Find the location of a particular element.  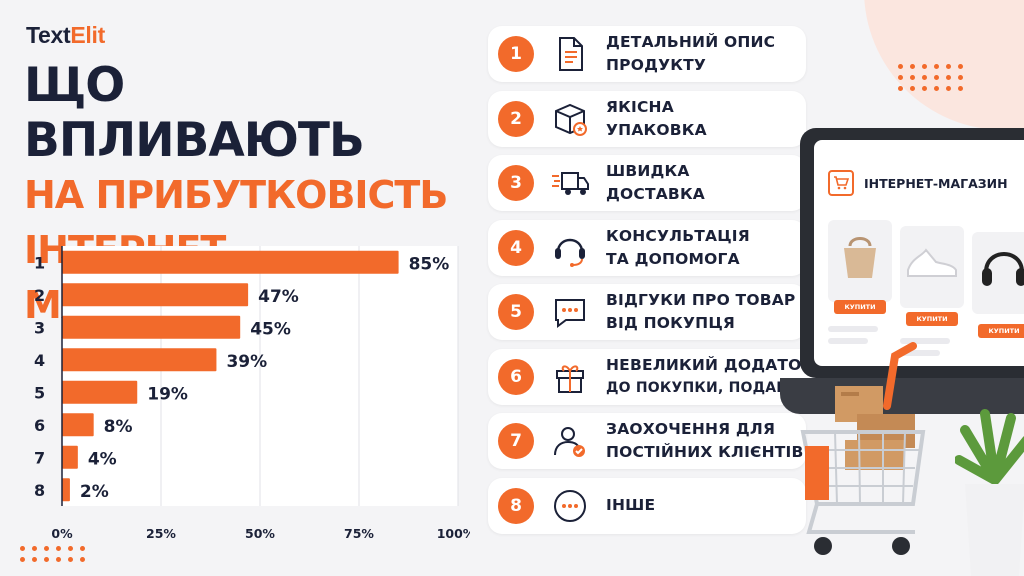

factor-label-line-2: ТА ДОПОМОГА is located at coordinates (673, 258).